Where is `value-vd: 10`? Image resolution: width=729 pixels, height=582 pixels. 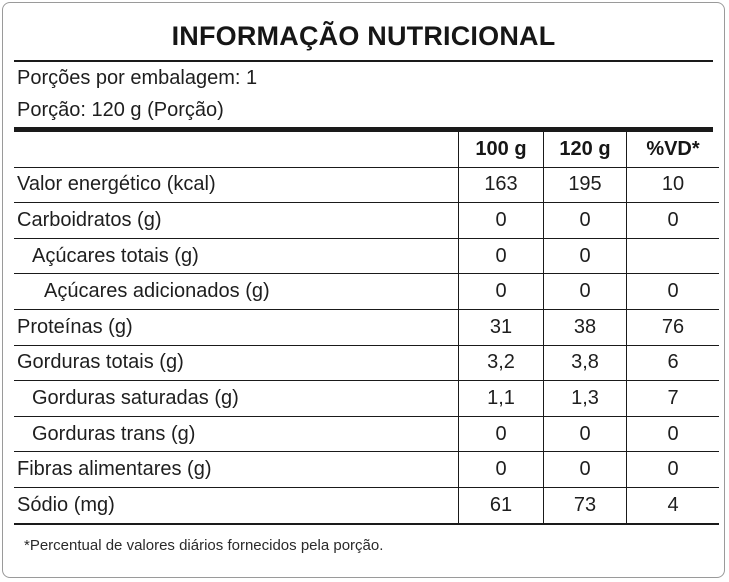 value-vd: 10 is located at coordinates (672, 185).